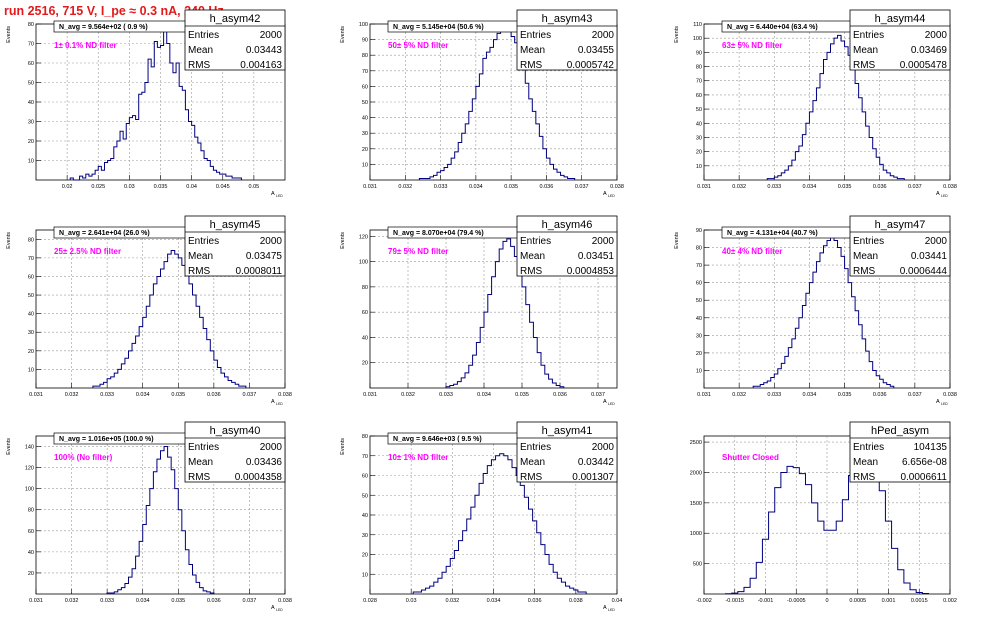 This screenshot has height=622, width=996. I want to click on y-tick-label: 10, so click(365, 165).